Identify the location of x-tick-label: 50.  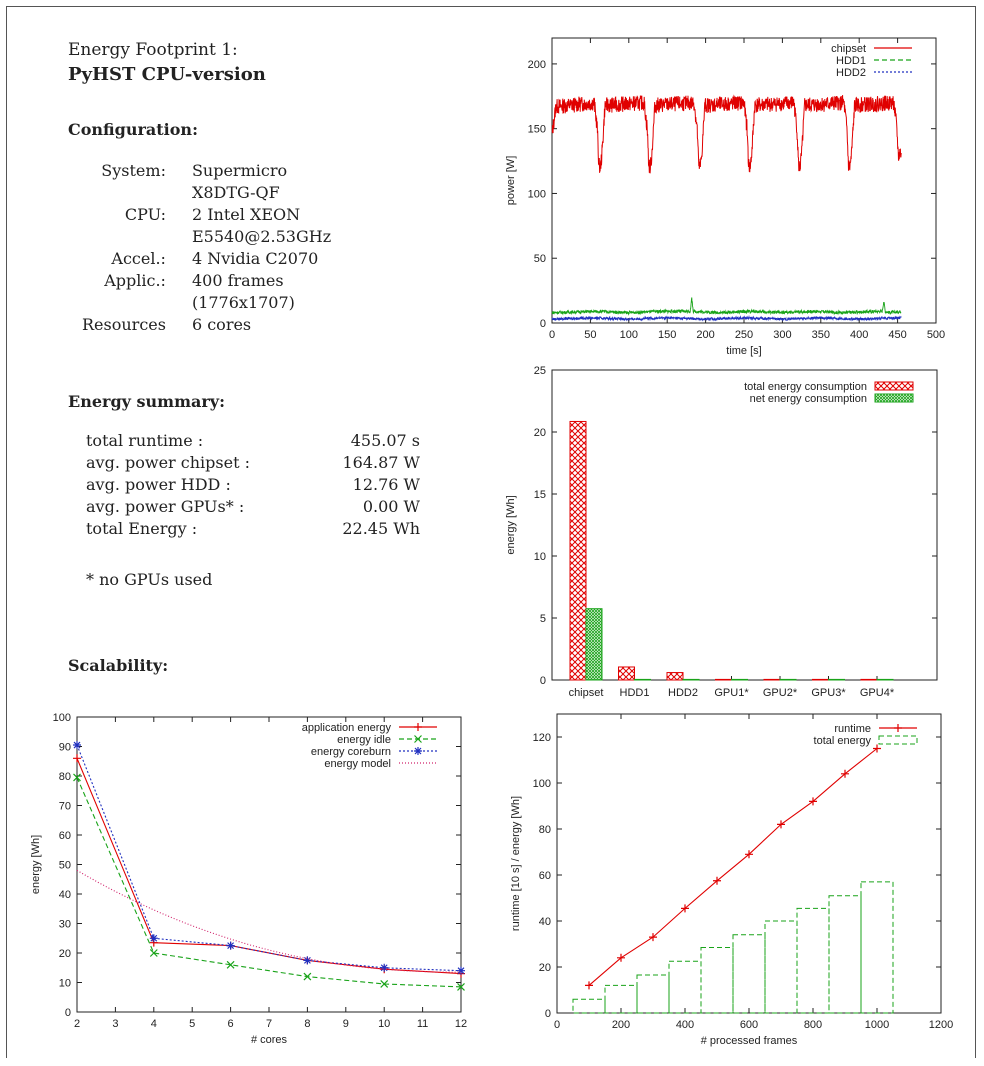
(590, 335).